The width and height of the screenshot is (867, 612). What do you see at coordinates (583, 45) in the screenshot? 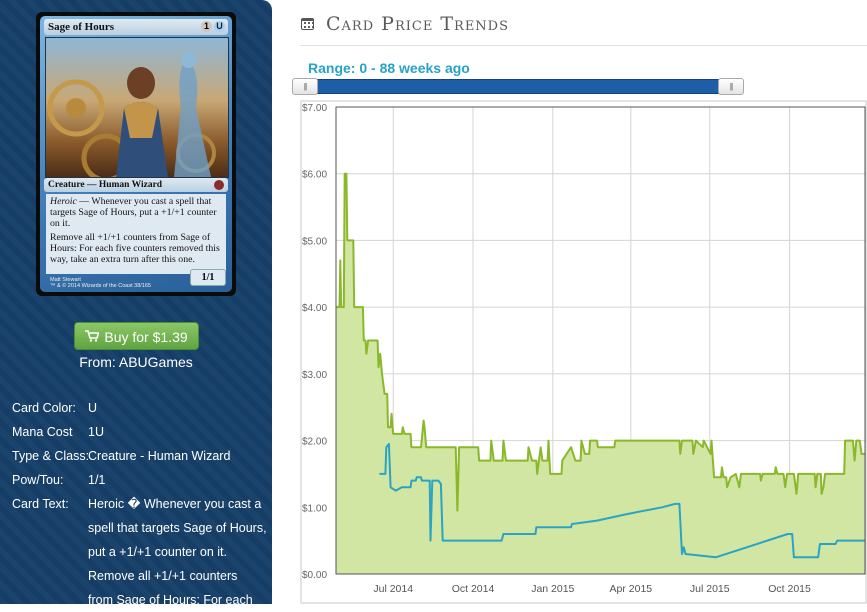
I see `divider` at bounding box center [583, 45].